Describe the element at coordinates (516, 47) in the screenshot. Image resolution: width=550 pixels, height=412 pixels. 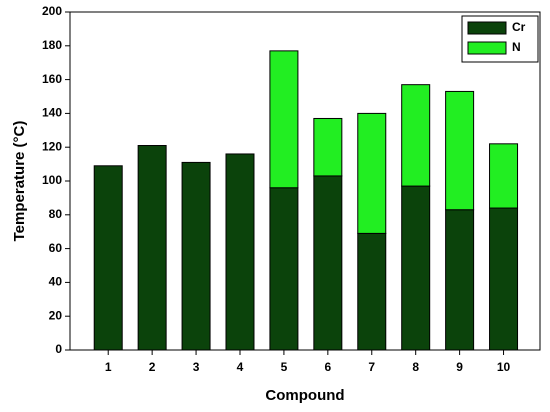
I see `legend-label: N` at that location.